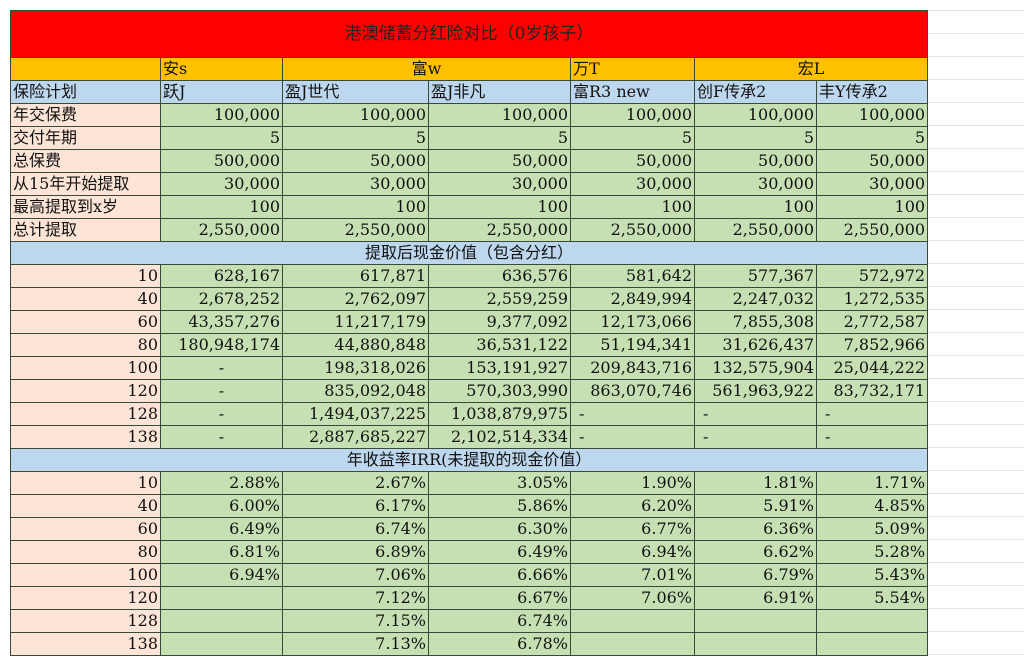 This screenshot has width=1024, height=667. I want to click on value-cell: 5.54%, so click(872, 598).